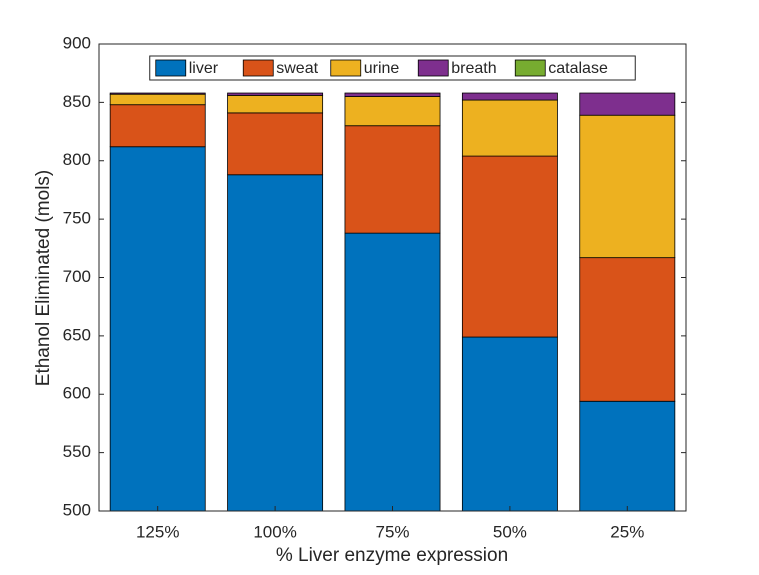 The image size is (759, 575). Describe the element at coordinates (43, 278) in the screenshot. I see `y-axis-label: Ethanol Eliminated (mols)` at that location.